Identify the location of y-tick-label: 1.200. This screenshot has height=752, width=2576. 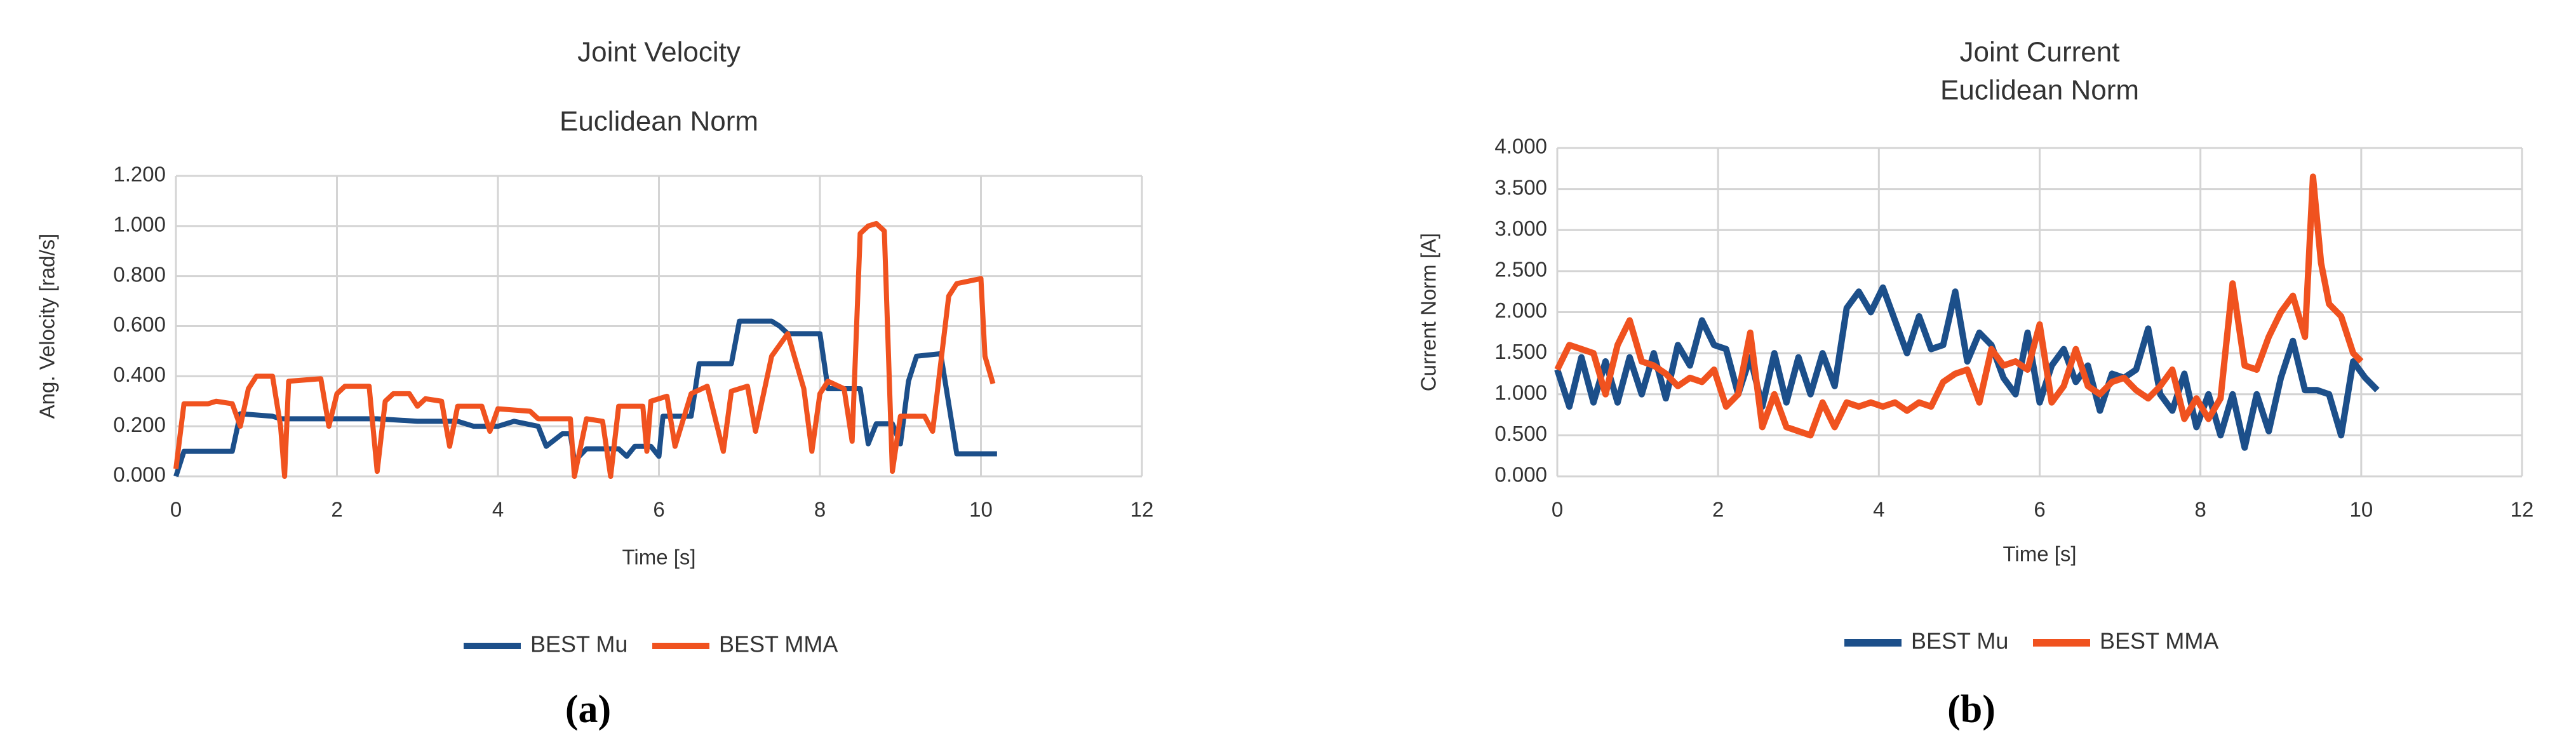
(139, 174).